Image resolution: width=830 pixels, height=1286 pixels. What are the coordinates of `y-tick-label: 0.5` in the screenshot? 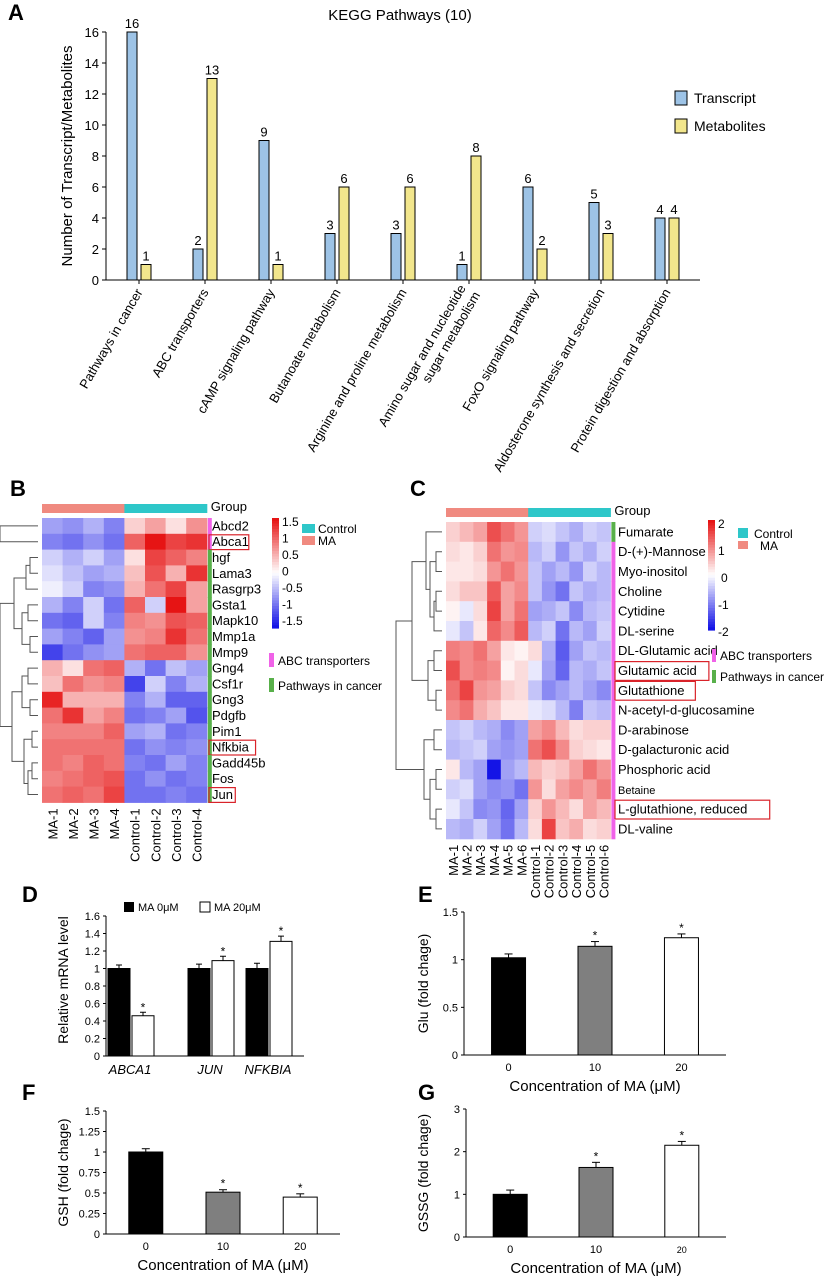 It's located at (450, 1008).